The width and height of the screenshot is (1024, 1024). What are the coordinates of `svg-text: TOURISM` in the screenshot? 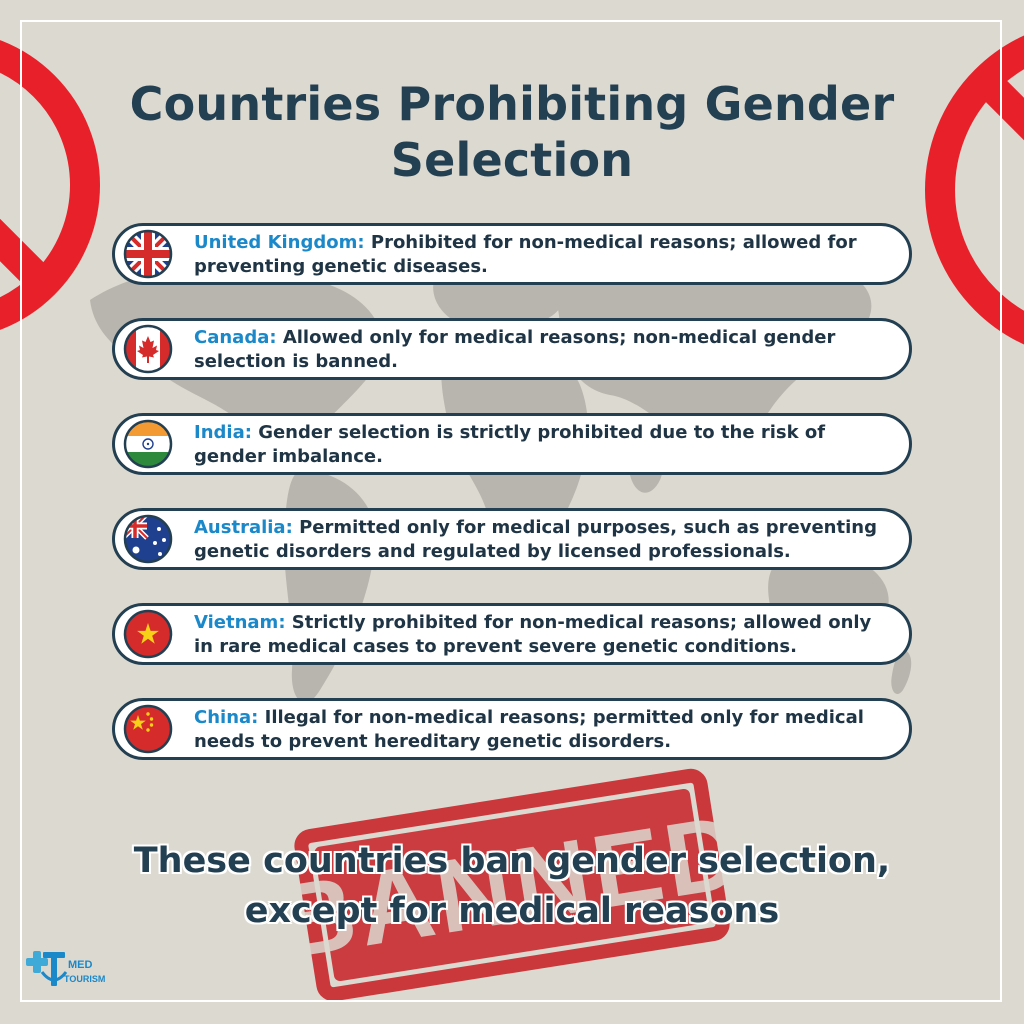 It's located at (84, 979).